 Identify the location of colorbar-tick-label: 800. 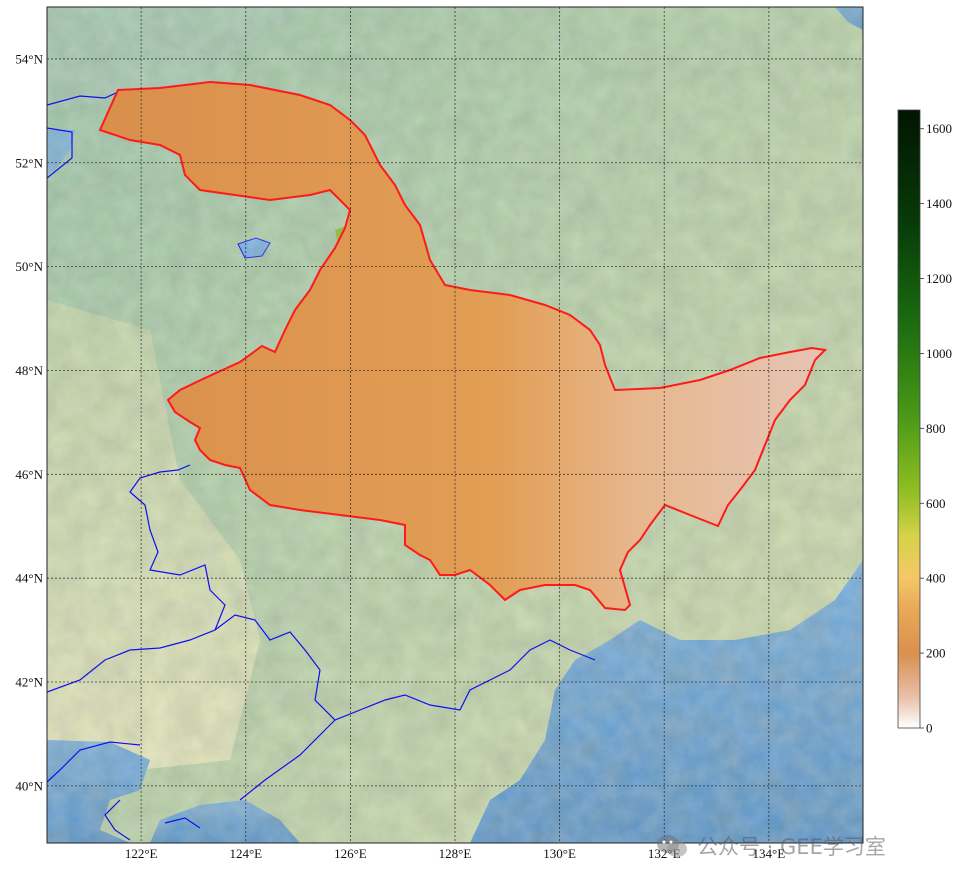
(936, 428).